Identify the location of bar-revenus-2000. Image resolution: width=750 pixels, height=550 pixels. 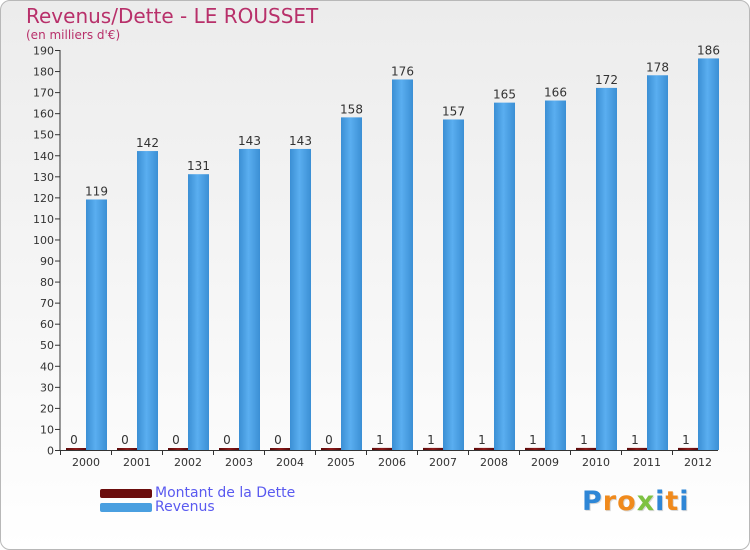
(96, 324).